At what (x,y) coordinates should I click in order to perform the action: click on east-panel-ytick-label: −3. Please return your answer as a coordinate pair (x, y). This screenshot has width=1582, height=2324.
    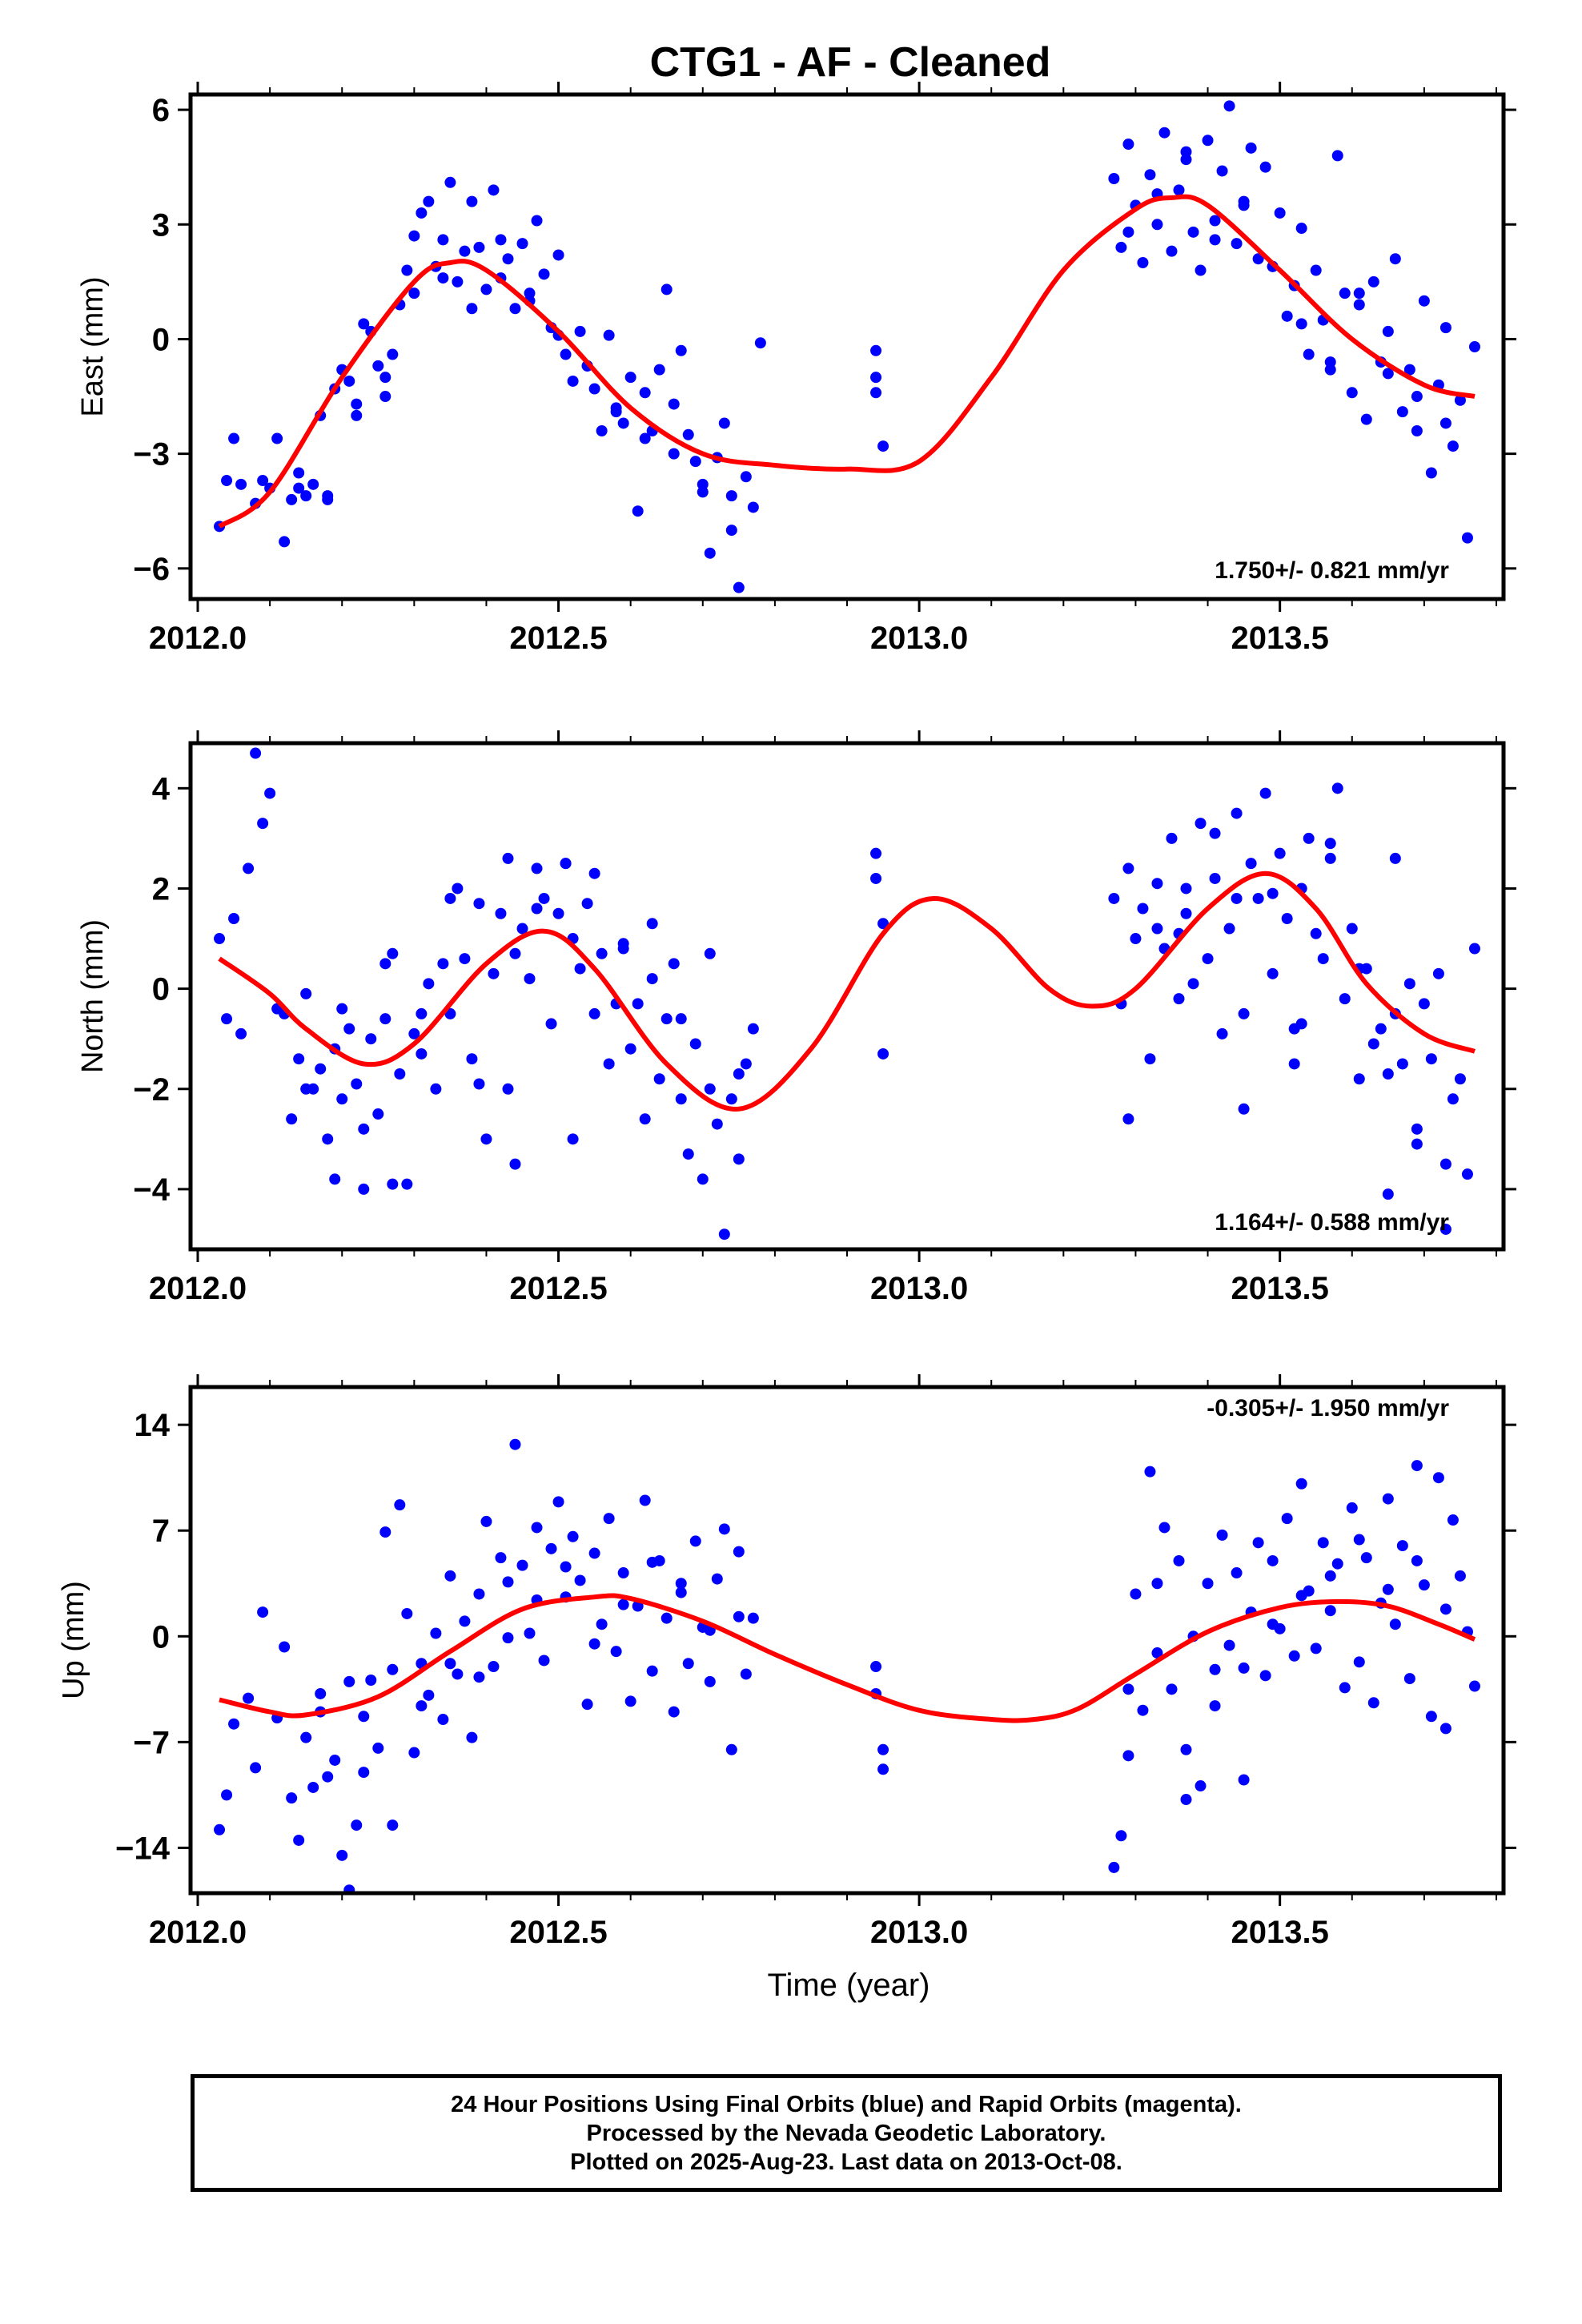
    Looking at the image, I should click on (151, 454).